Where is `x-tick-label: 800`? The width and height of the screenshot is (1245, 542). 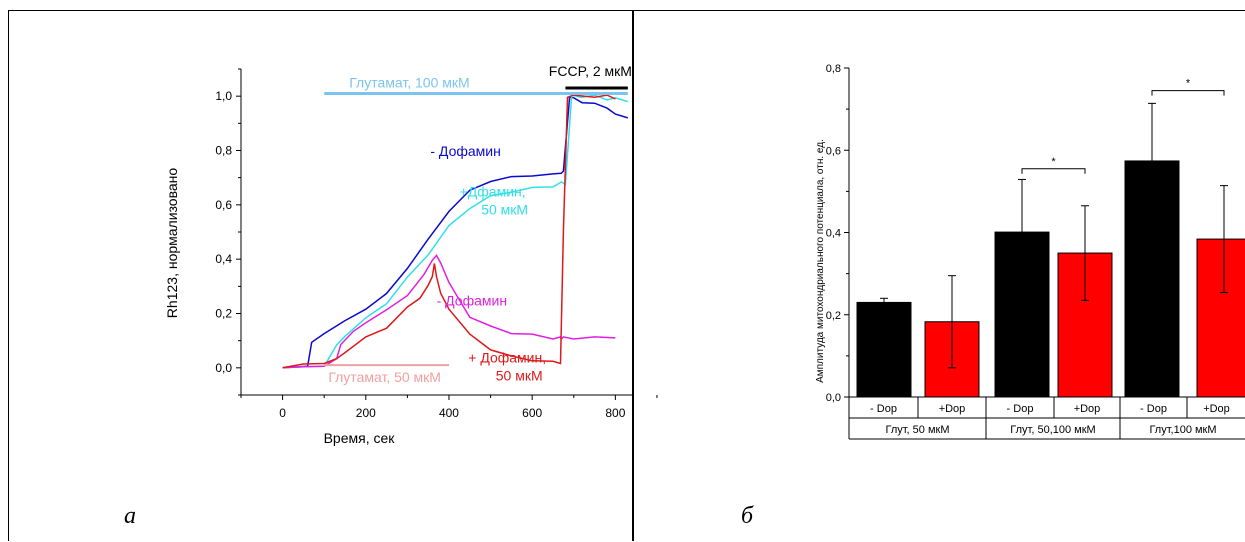
x-tick-label: 800 is located at coordinates (615, 413).